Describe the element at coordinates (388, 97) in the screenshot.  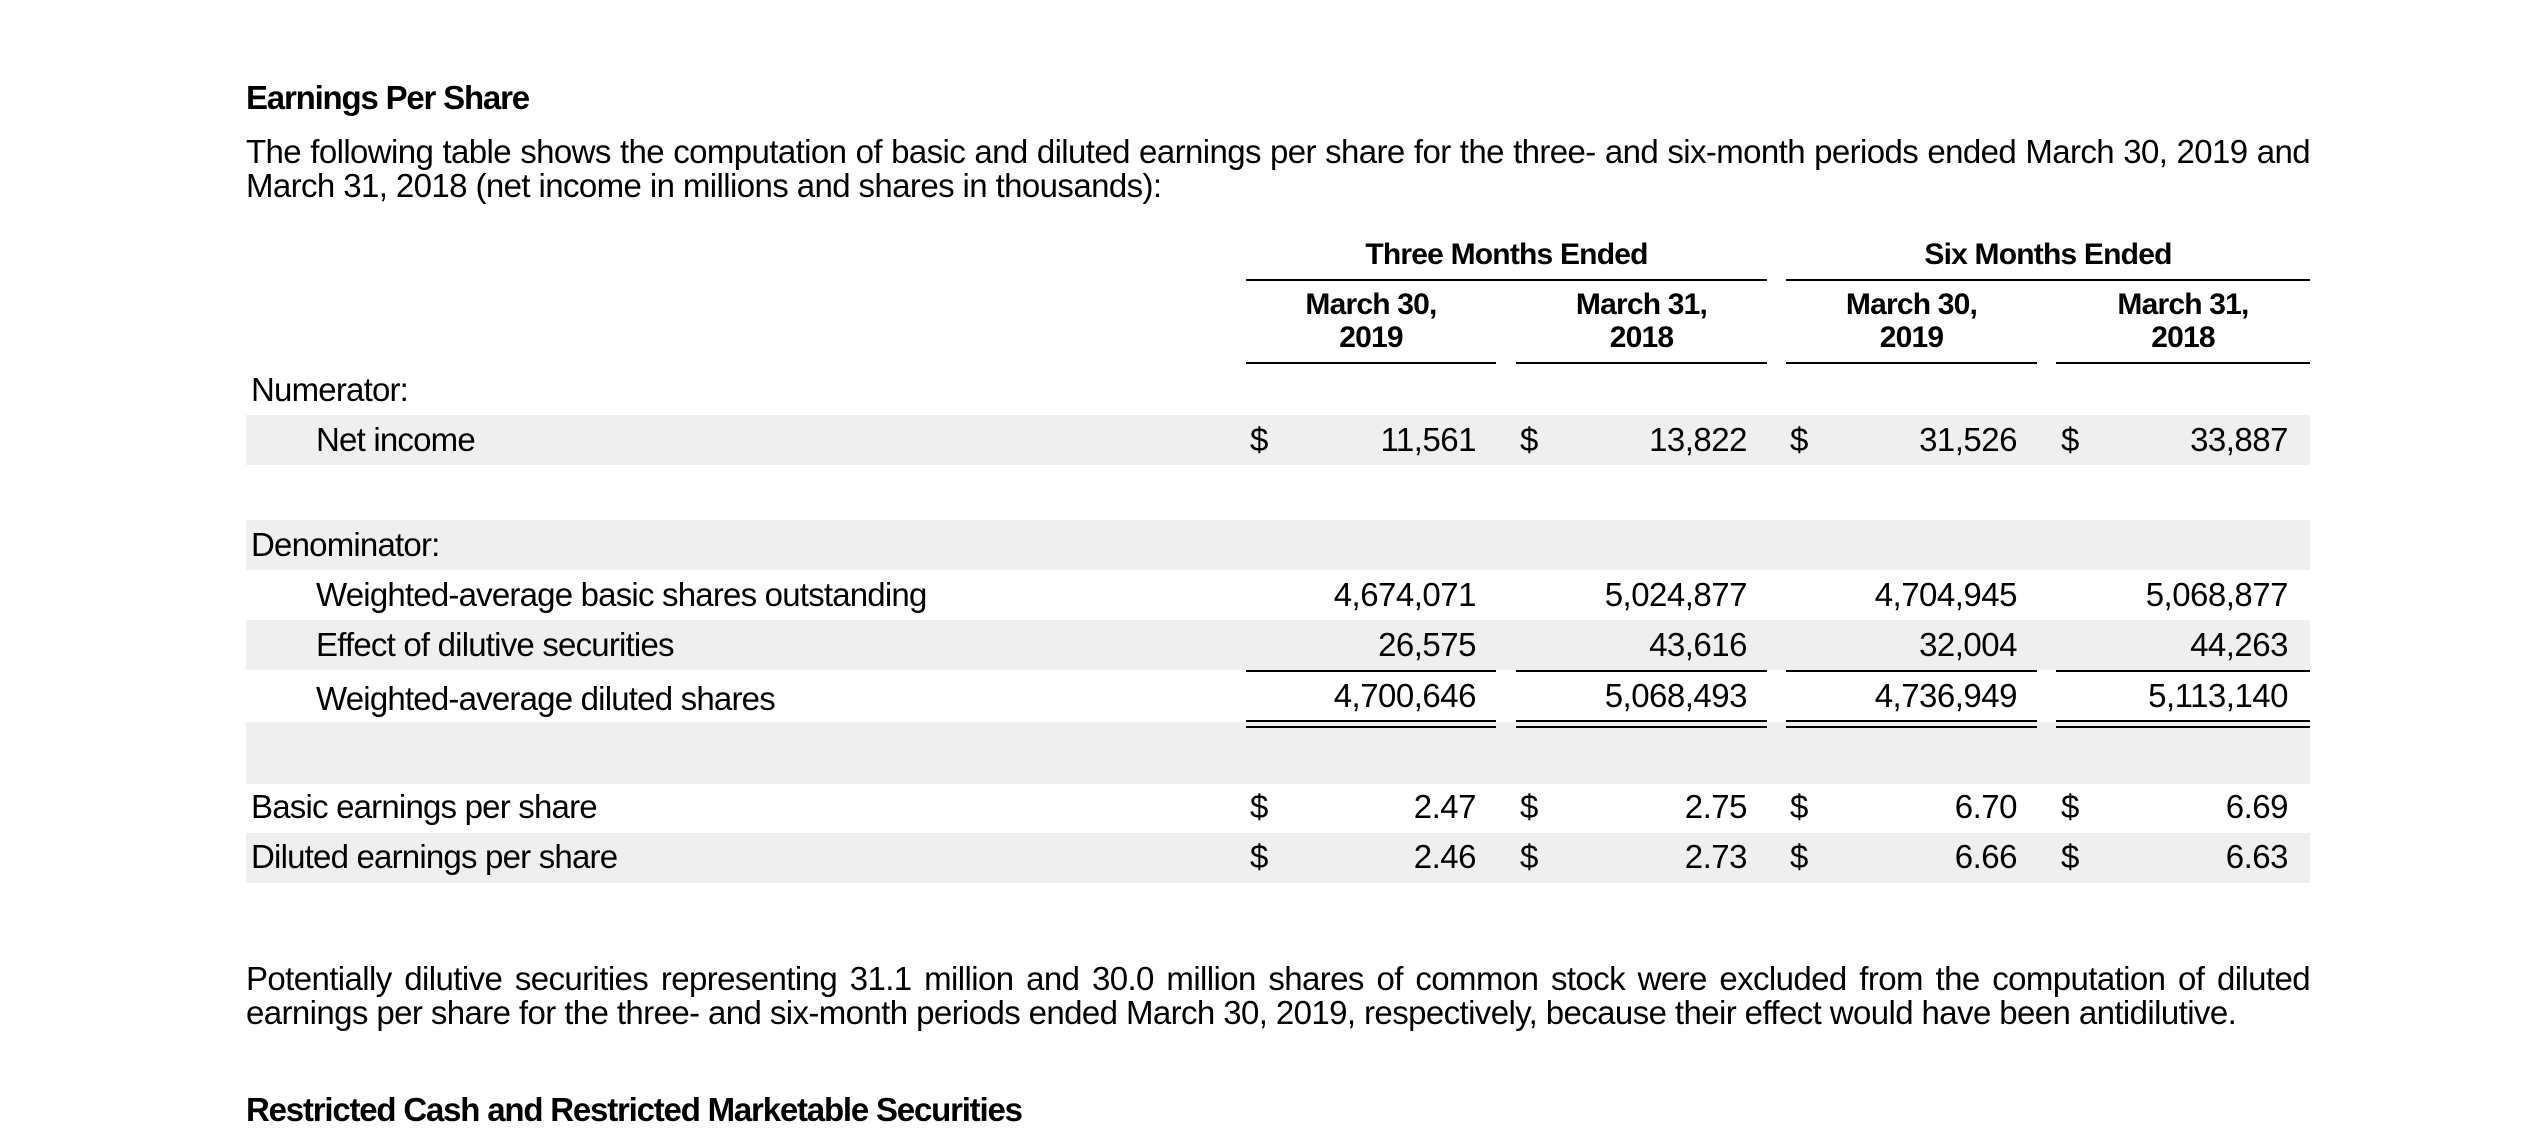
I see `section-heading: Earnings Per Share` at that location.